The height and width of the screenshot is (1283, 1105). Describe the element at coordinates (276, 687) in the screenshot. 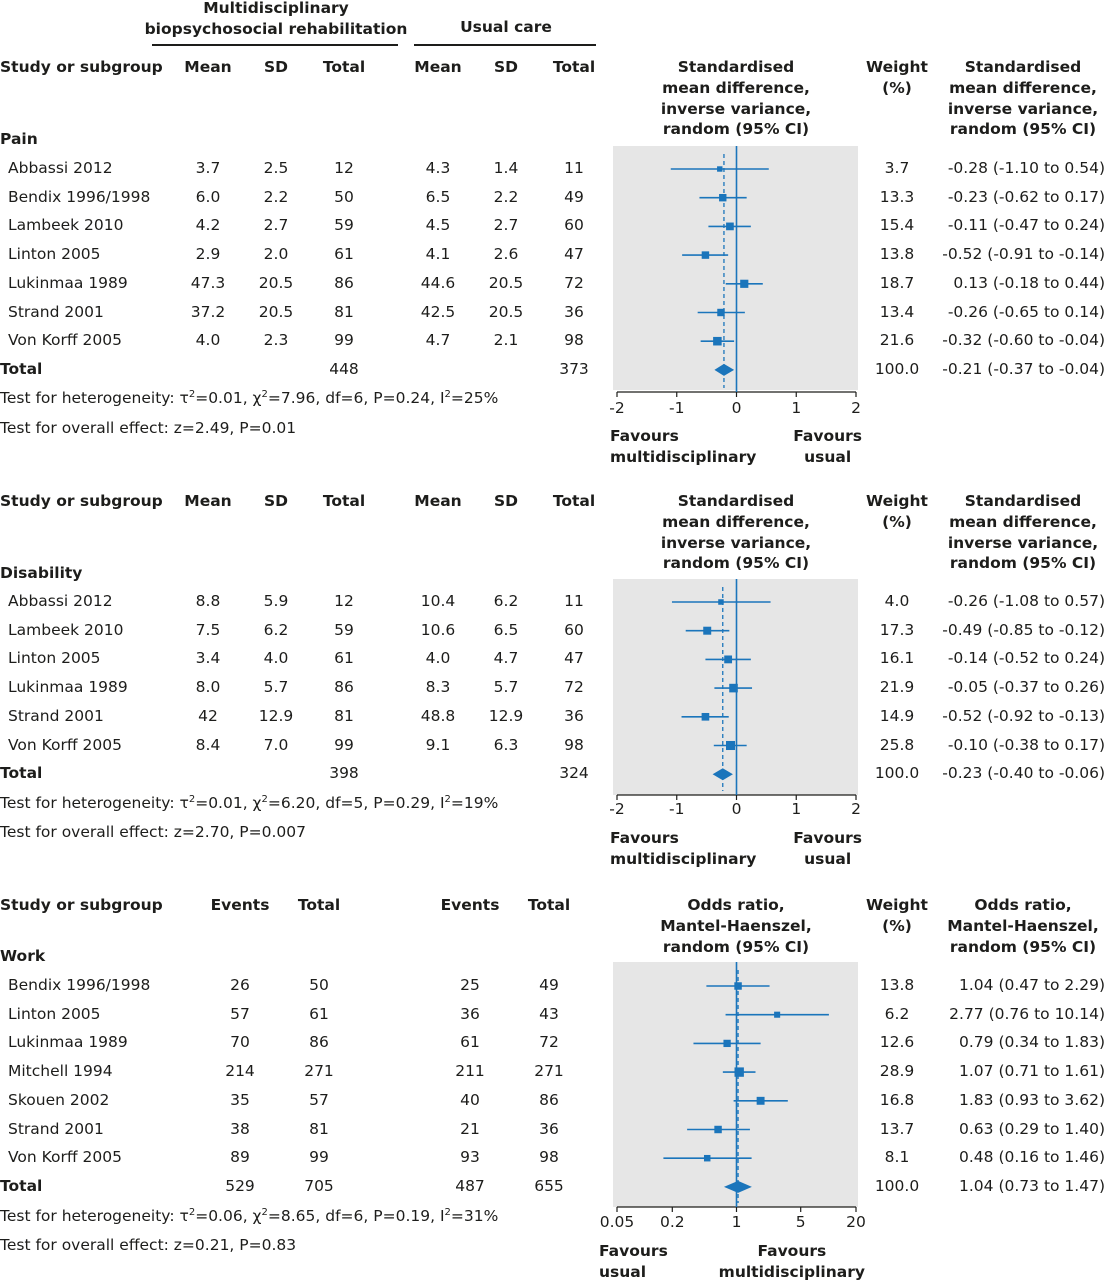

I see `value-sd: 5.7` at that location.